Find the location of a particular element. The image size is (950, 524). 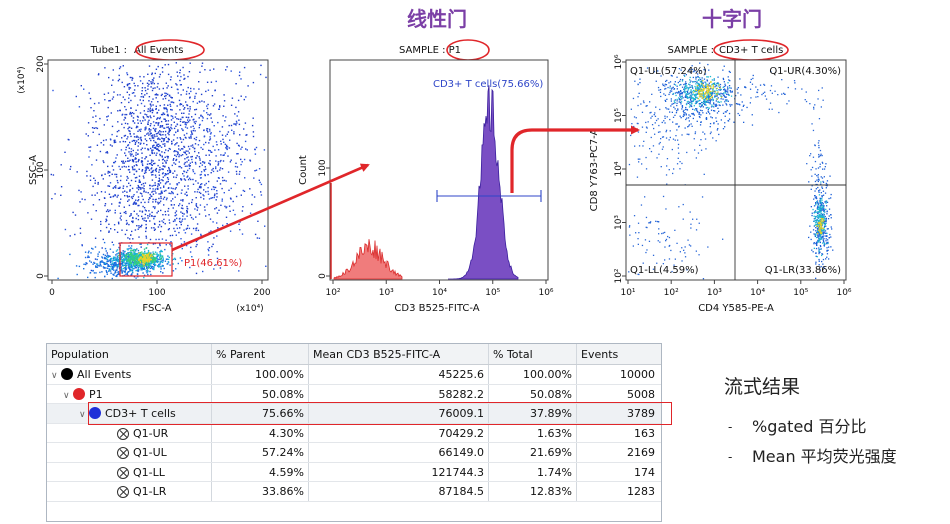

table-row-cd3-t-cells: ∨ CD3+ T cells 75.66% 76009.1 37.89% 3789 is located at coordinates (354, 414).